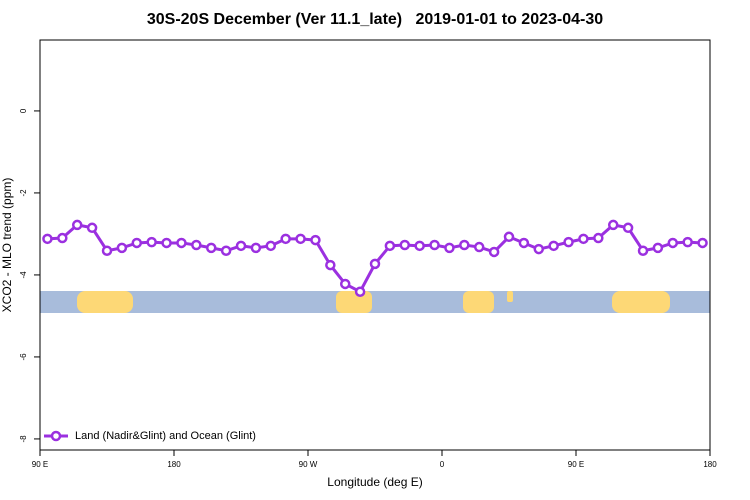 The image size is (750, 500). What do you see at coordinates (23, 193) in the screenshot?
I see `y-tick-label: -2` at bounding box center [23, 193].